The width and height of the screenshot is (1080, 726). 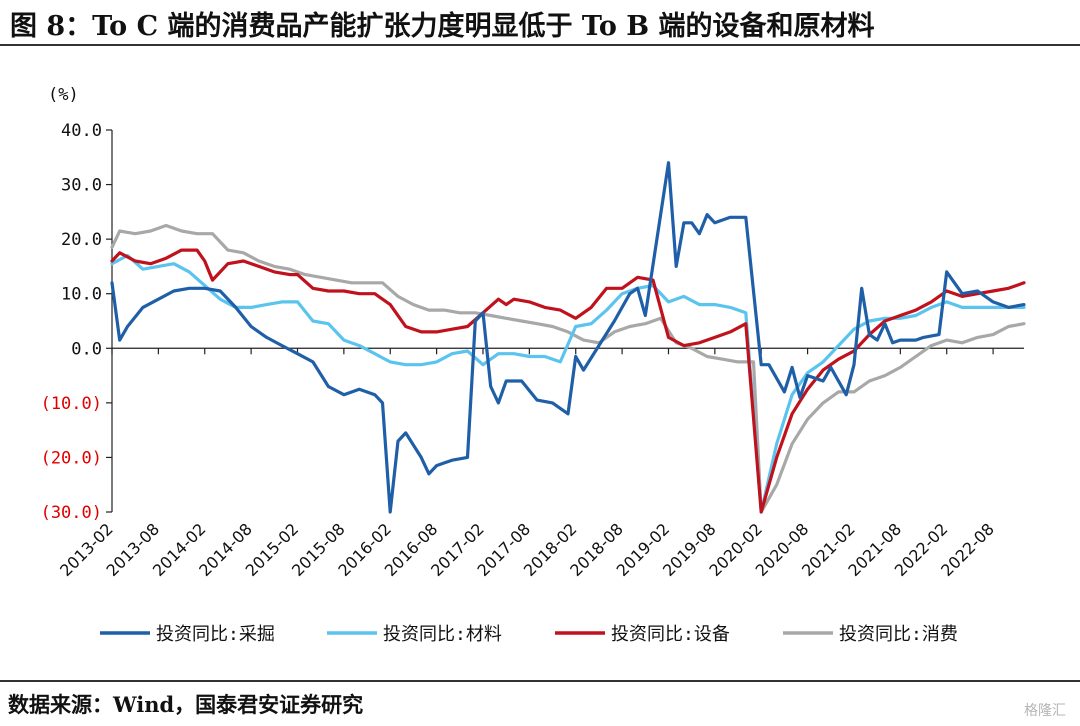 I want to click on y-tick-label: 20.0, so click(x=81, y=240).